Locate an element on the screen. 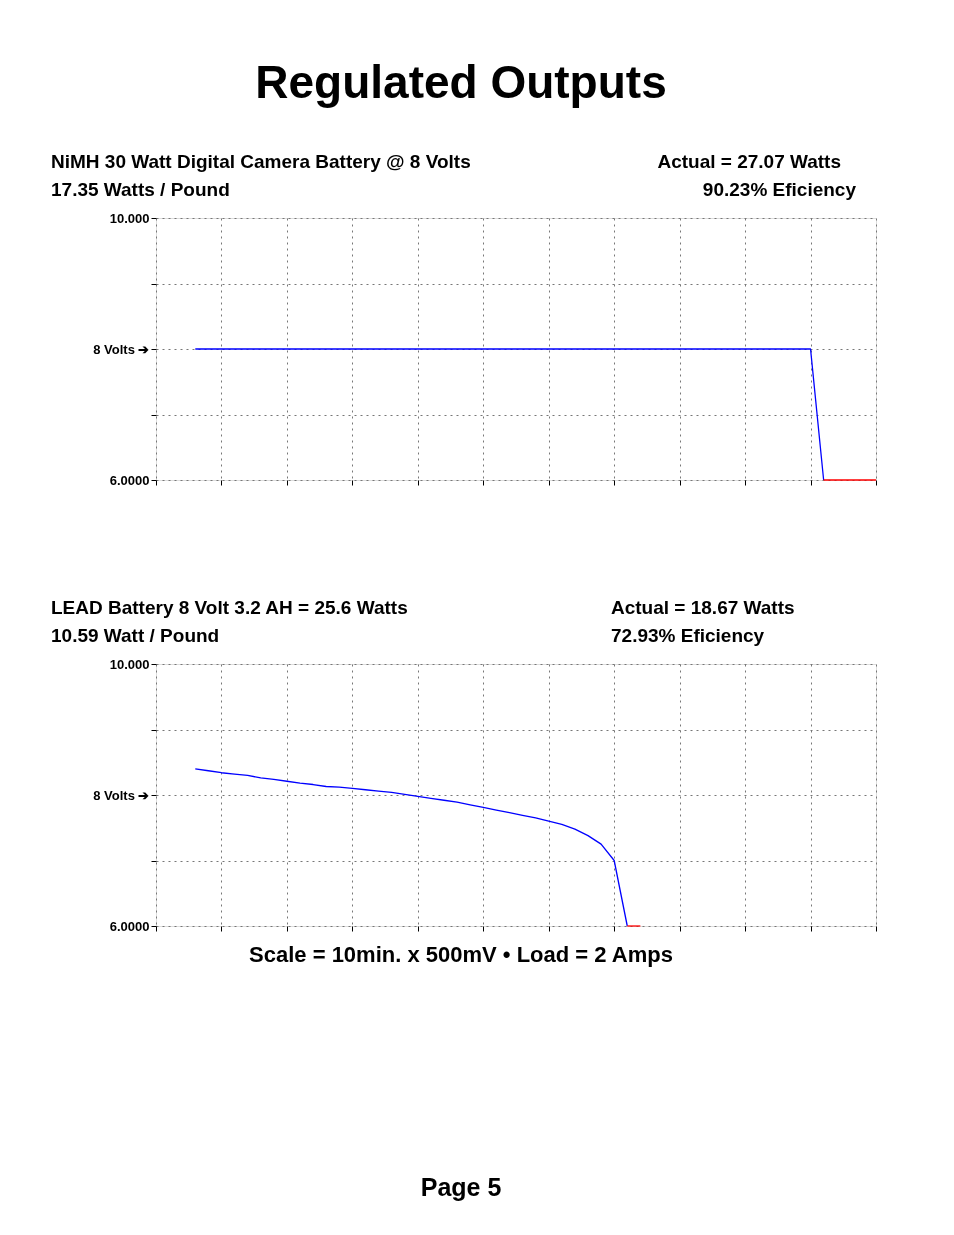 Image resolution: width=954 pixels, height=1235 pixels. text: Actual = 27.07 Watts is located at coordinates (749, 161).